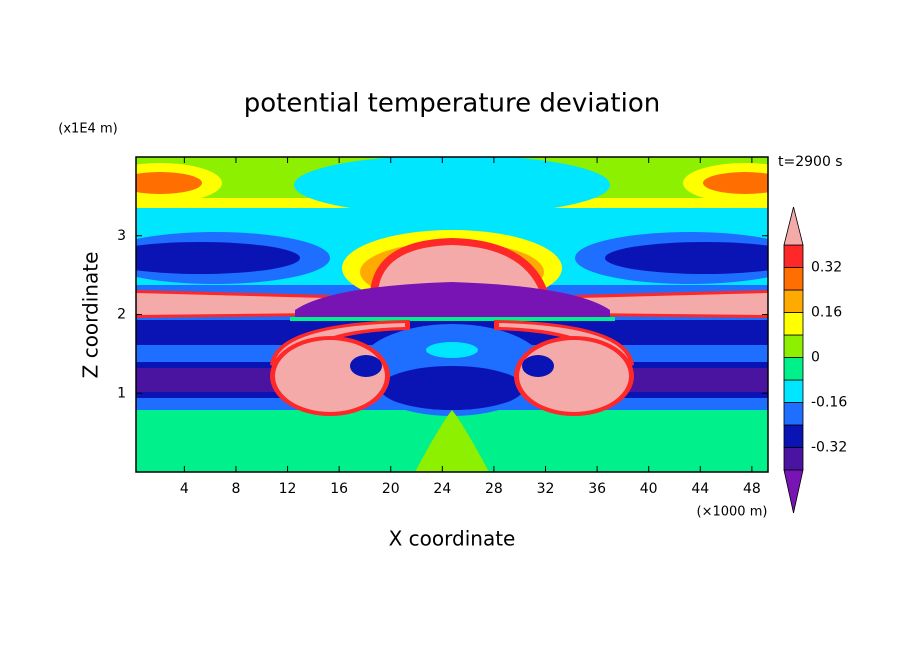  I want to click on x-tick-label: 44, so click(700, 489).